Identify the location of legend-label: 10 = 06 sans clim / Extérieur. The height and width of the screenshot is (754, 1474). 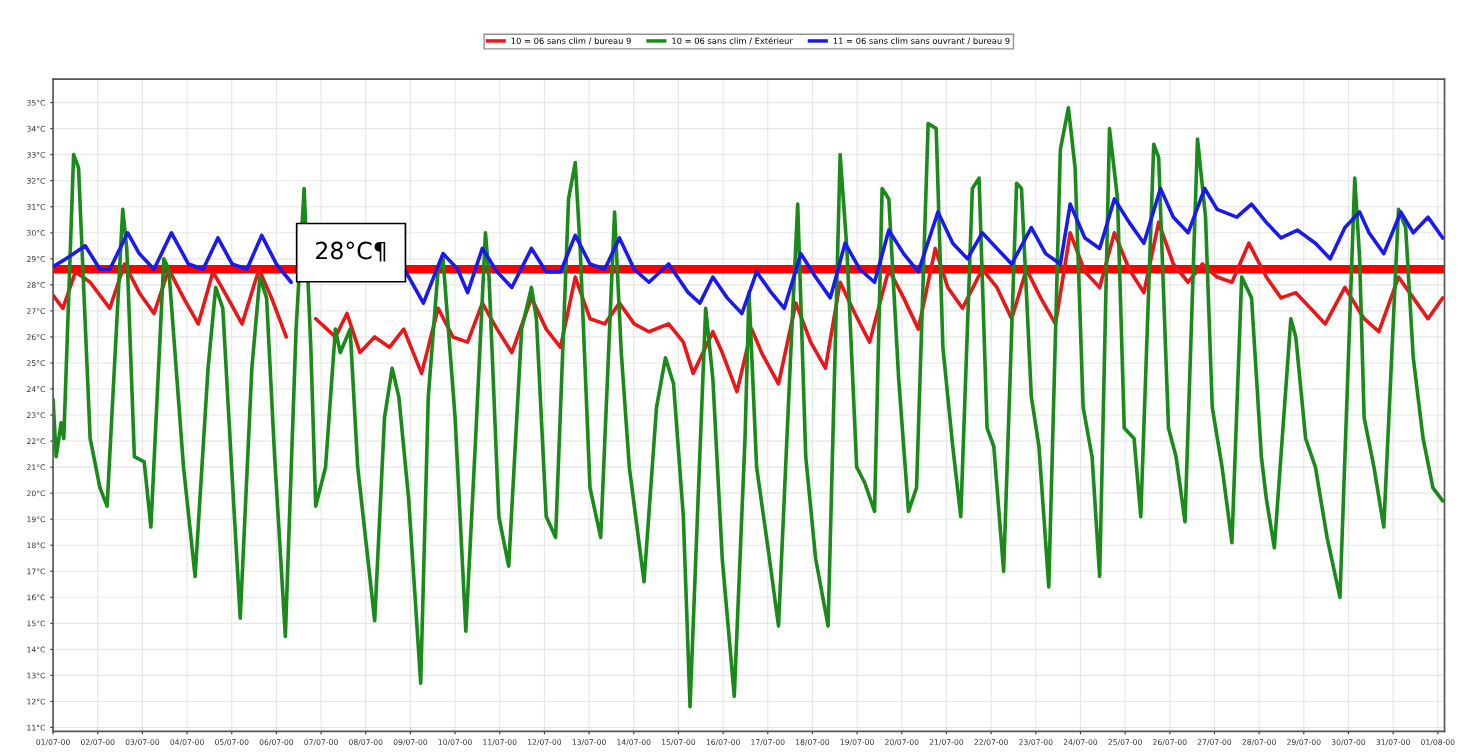
(732, 41).